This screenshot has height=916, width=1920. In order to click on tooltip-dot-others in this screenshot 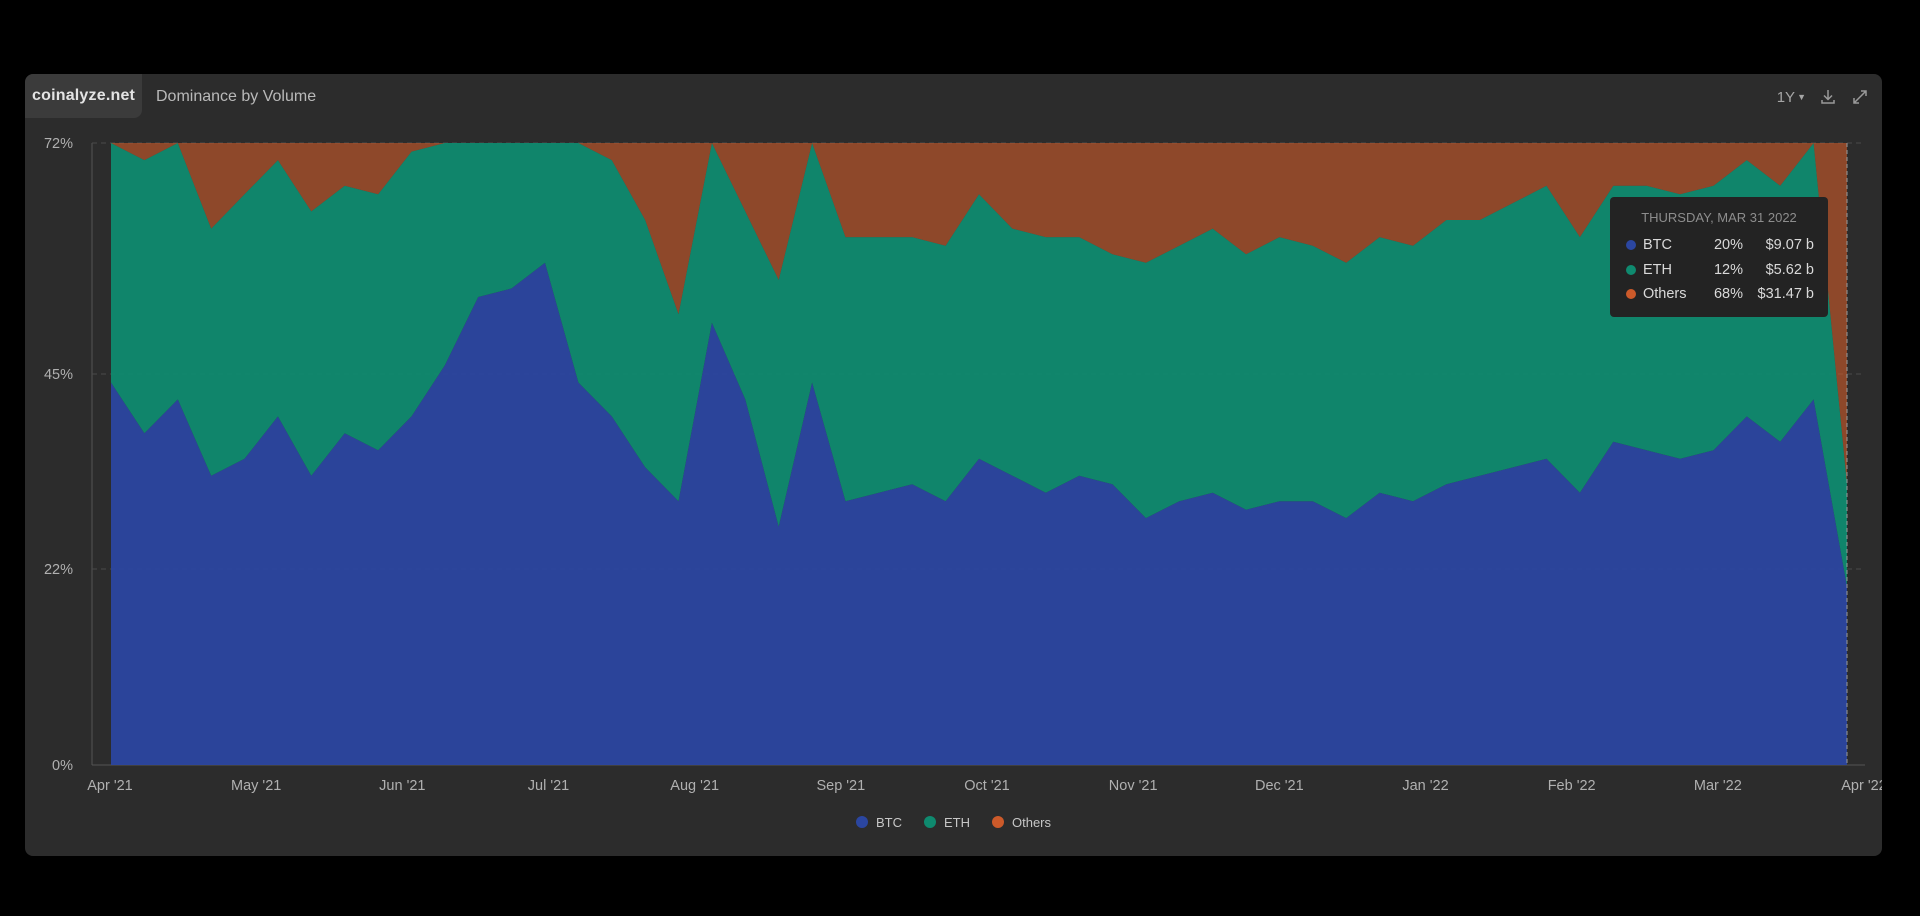, I will do `click(1631, 294)`.